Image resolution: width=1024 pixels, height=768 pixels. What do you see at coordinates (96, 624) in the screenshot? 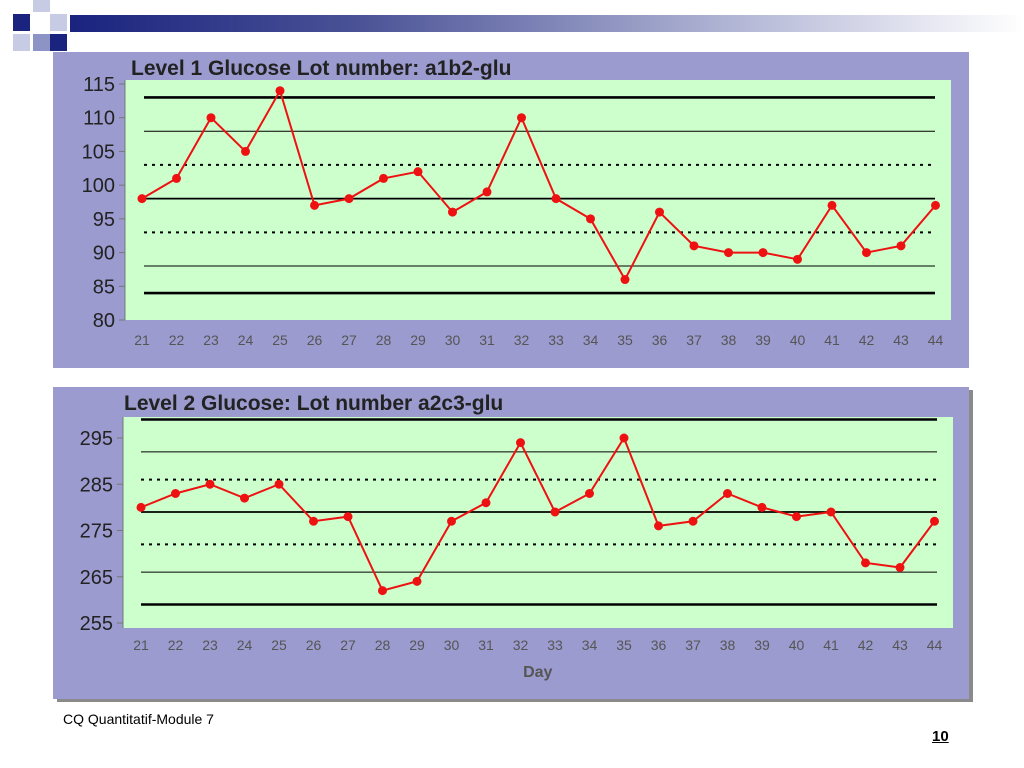
I see `y-tick-label: 255` at bounding box center [96, 624].